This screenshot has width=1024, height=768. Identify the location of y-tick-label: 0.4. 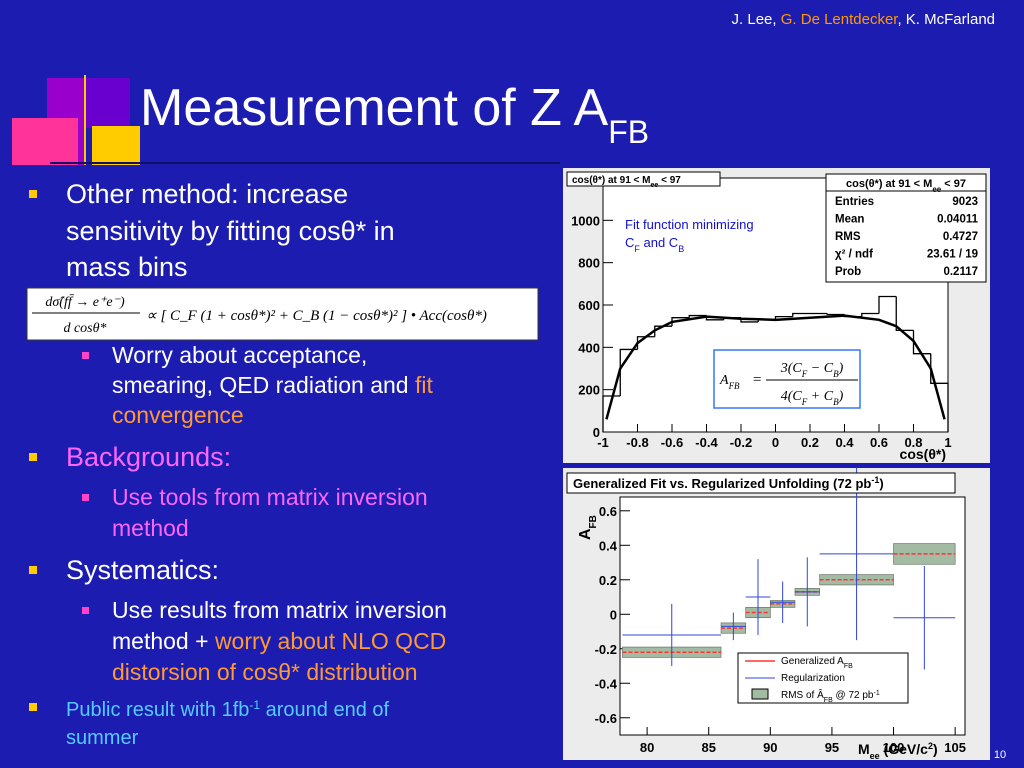
(608, 545).